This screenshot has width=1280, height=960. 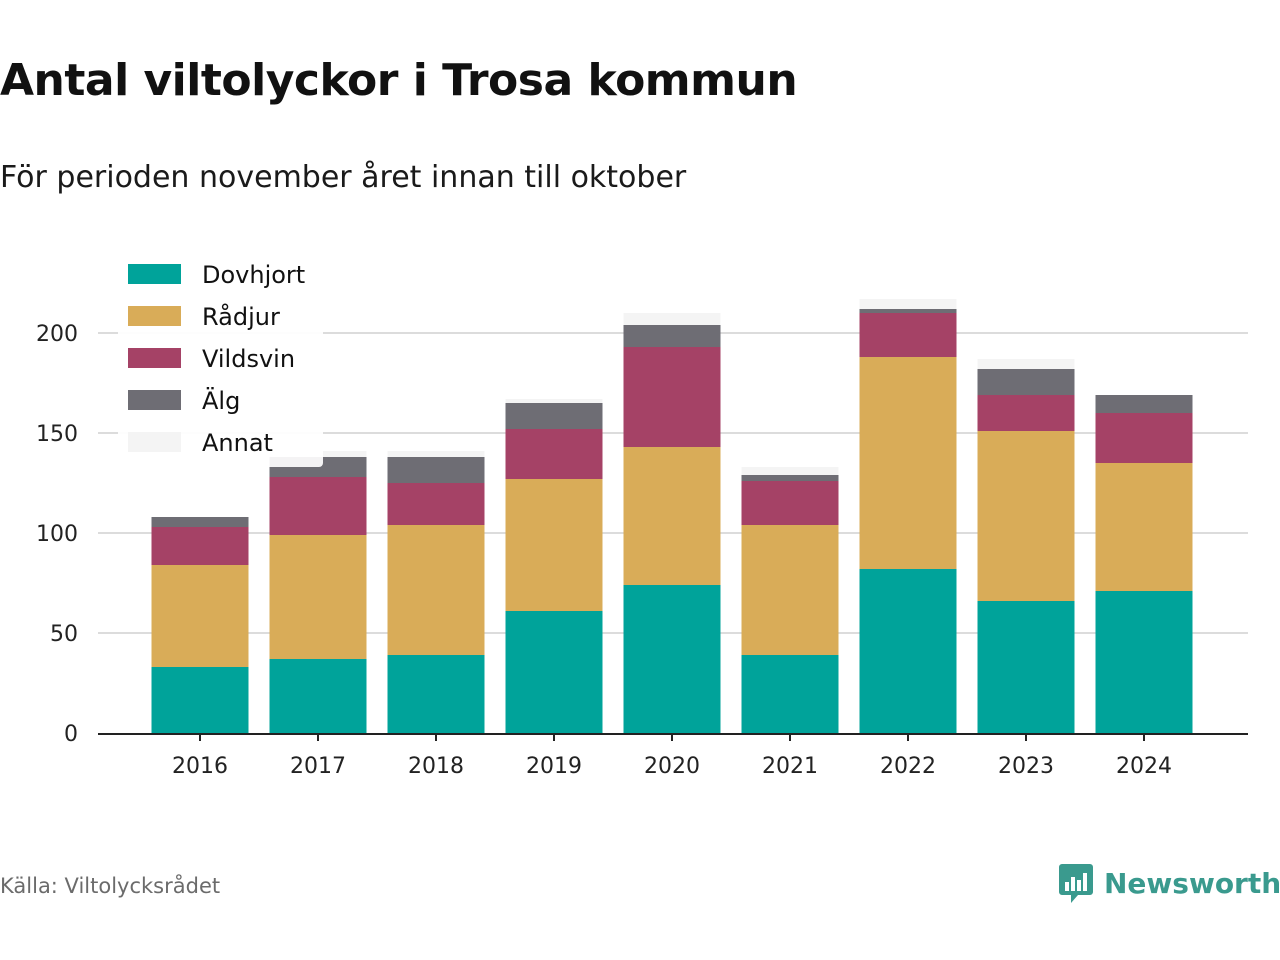 I want to click on y-tick-label: 100, so click(x=57, y=534).